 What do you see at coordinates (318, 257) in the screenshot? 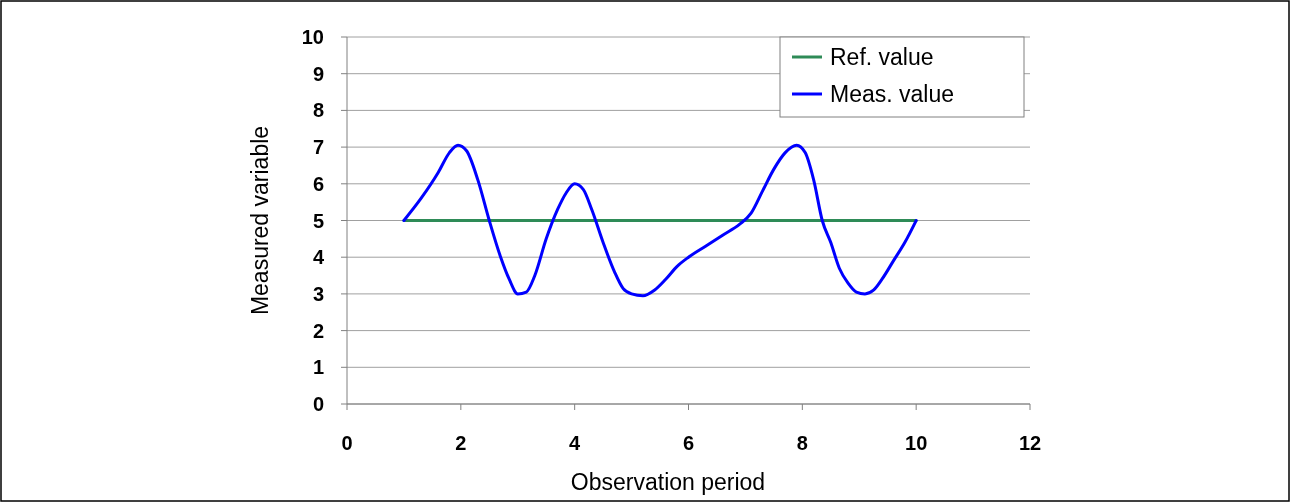
I see `y-tick-label: 4` at bounding box center [318, 257].